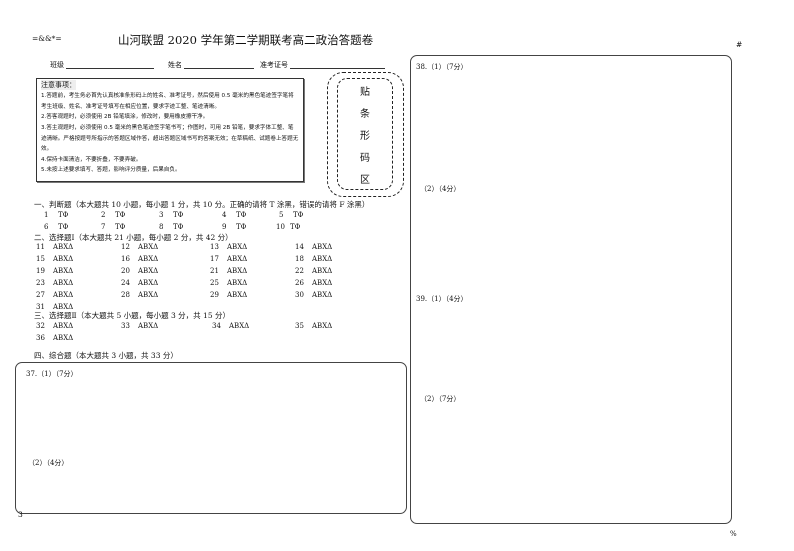 The image size is (794, 551). What do you see at coordinates (246, 40) in the screenshot?
I see `page-title: 山河联盟 2020 学年第二学期联考高二政治答题卷` at bounding box center [246, 40].